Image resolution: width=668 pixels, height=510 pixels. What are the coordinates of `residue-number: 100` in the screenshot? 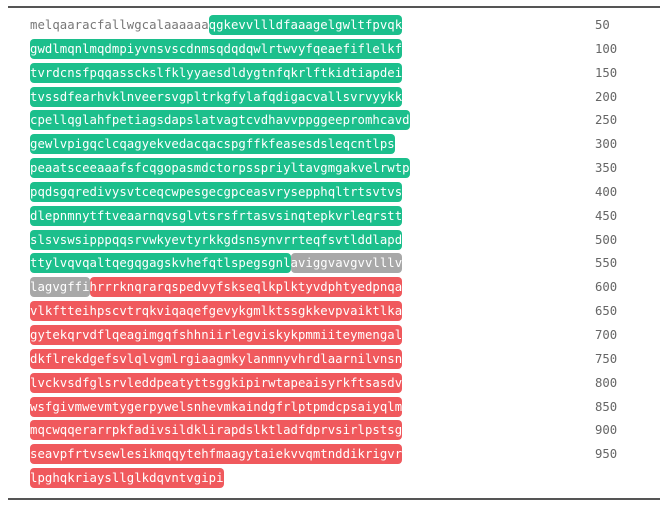 It's located at (606, 48).